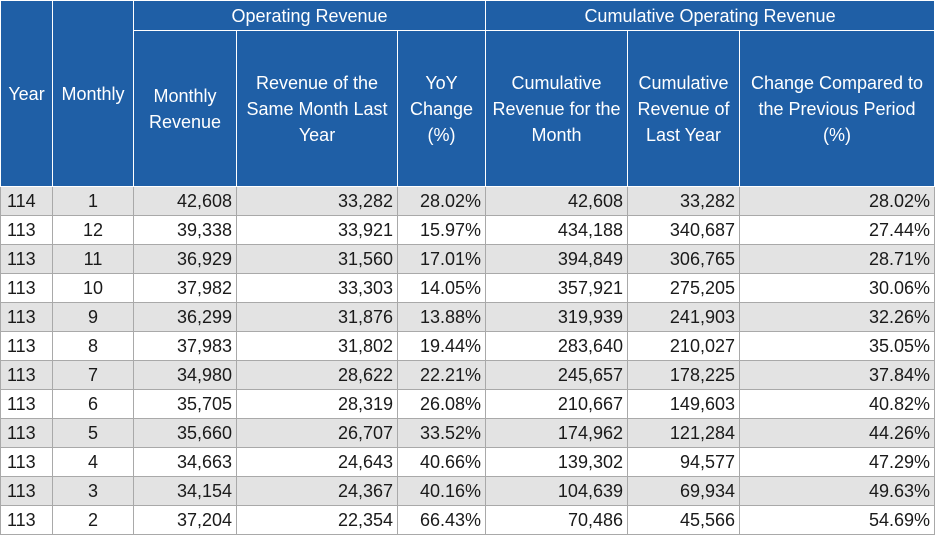  What do you see at coordinates (556, 346) in the screenshot?
I see `cell-cumulative-for-month: 283,640` at bounding box center [556, 346].